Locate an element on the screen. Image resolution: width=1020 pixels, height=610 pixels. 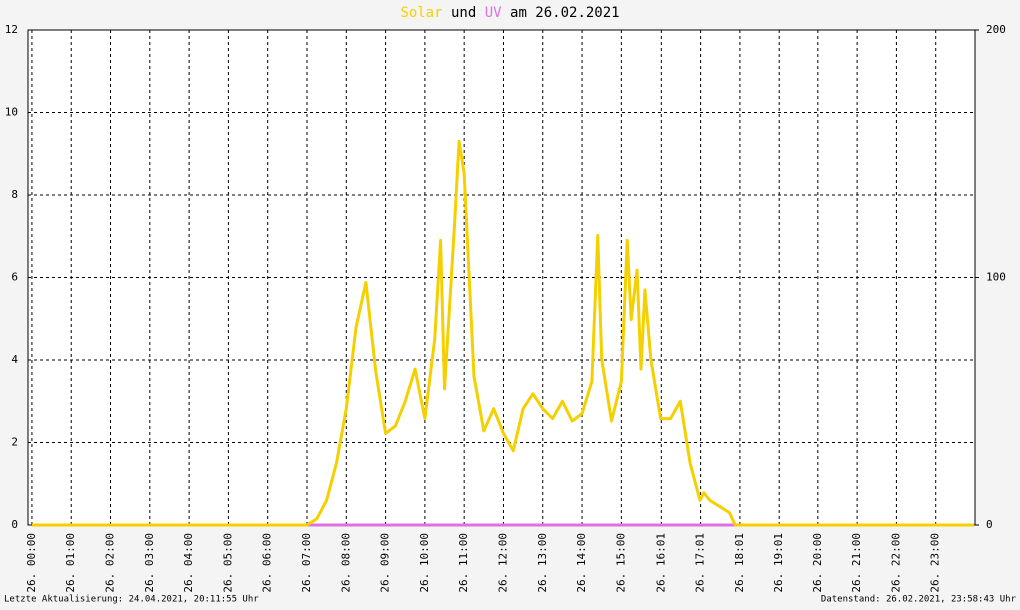
y2-tick-label: 0 is located at coordinates (989, 524).